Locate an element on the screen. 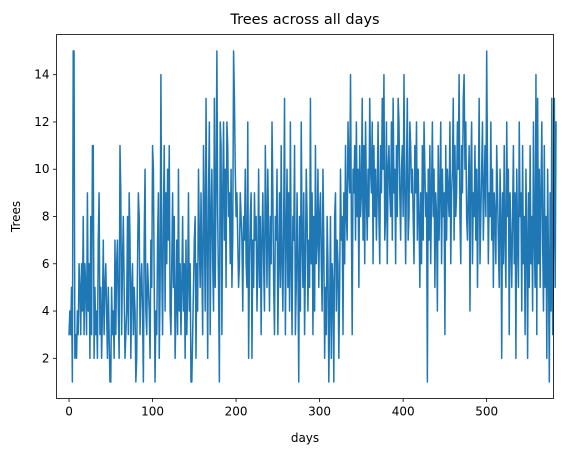 The height and width of the screenshot is (455, 562). x-axis-label: days is located at coordinates (305, 438).